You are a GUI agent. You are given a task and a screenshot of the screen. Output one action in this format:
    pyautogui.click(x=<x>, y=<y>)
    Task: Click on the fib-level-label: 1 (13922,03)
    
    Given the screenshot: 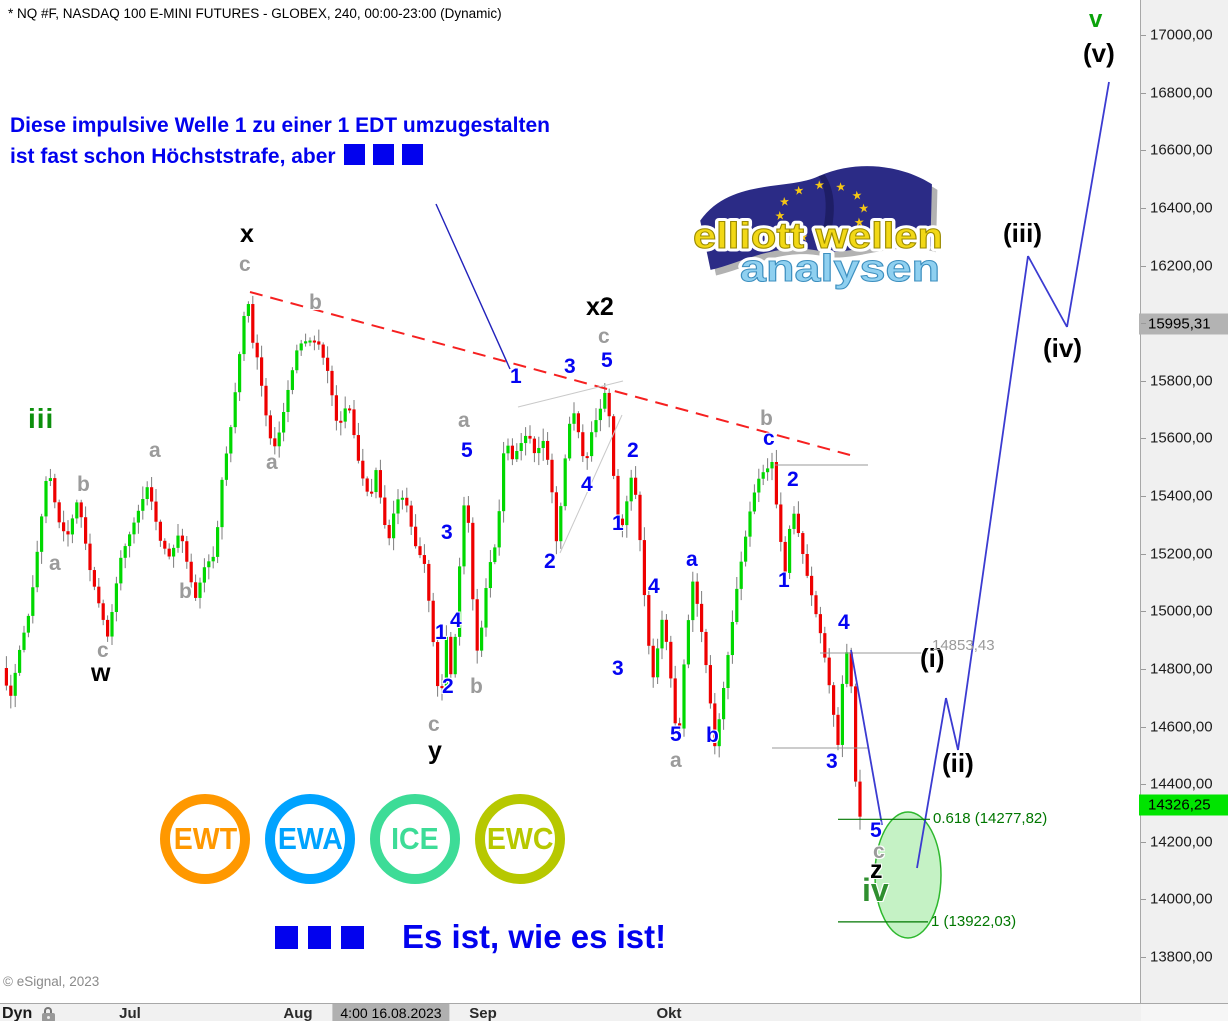 What is the action you would take?
    pyautogui.click(x=974, y=921)
    